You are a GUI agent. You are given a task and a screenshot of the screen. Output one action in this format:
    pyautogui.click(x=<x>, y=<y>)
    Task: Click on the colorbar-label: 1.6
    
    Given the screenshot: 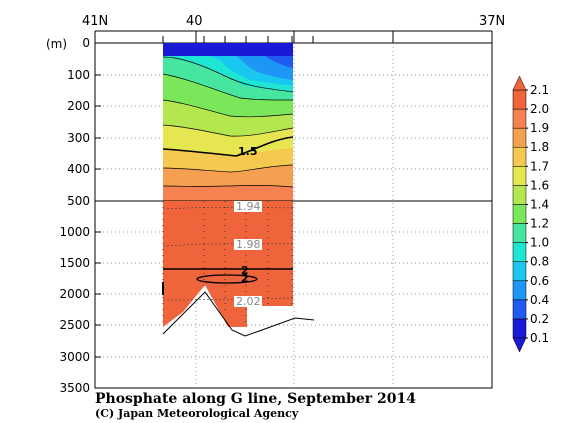 What is the action you would take?
    pyautogui.click(x=539, y=185)
    